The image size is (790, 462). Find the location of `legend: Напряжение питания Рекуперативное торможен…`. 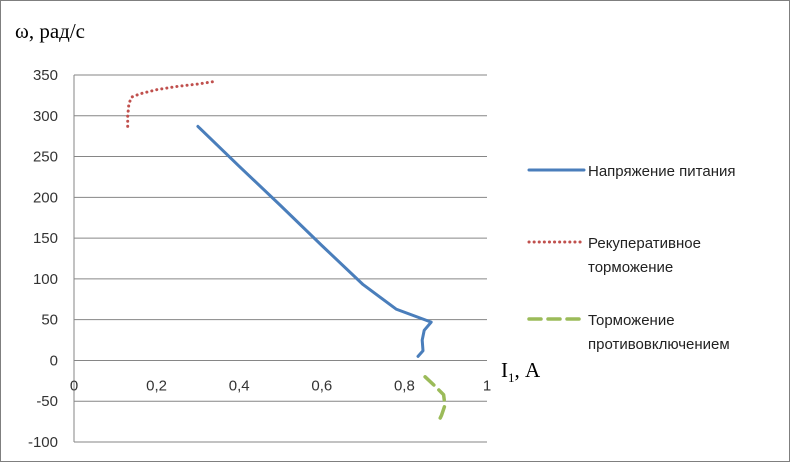

legend: Напряжение питания Рекуперативное торможен… is located at coordinates (631, 258).